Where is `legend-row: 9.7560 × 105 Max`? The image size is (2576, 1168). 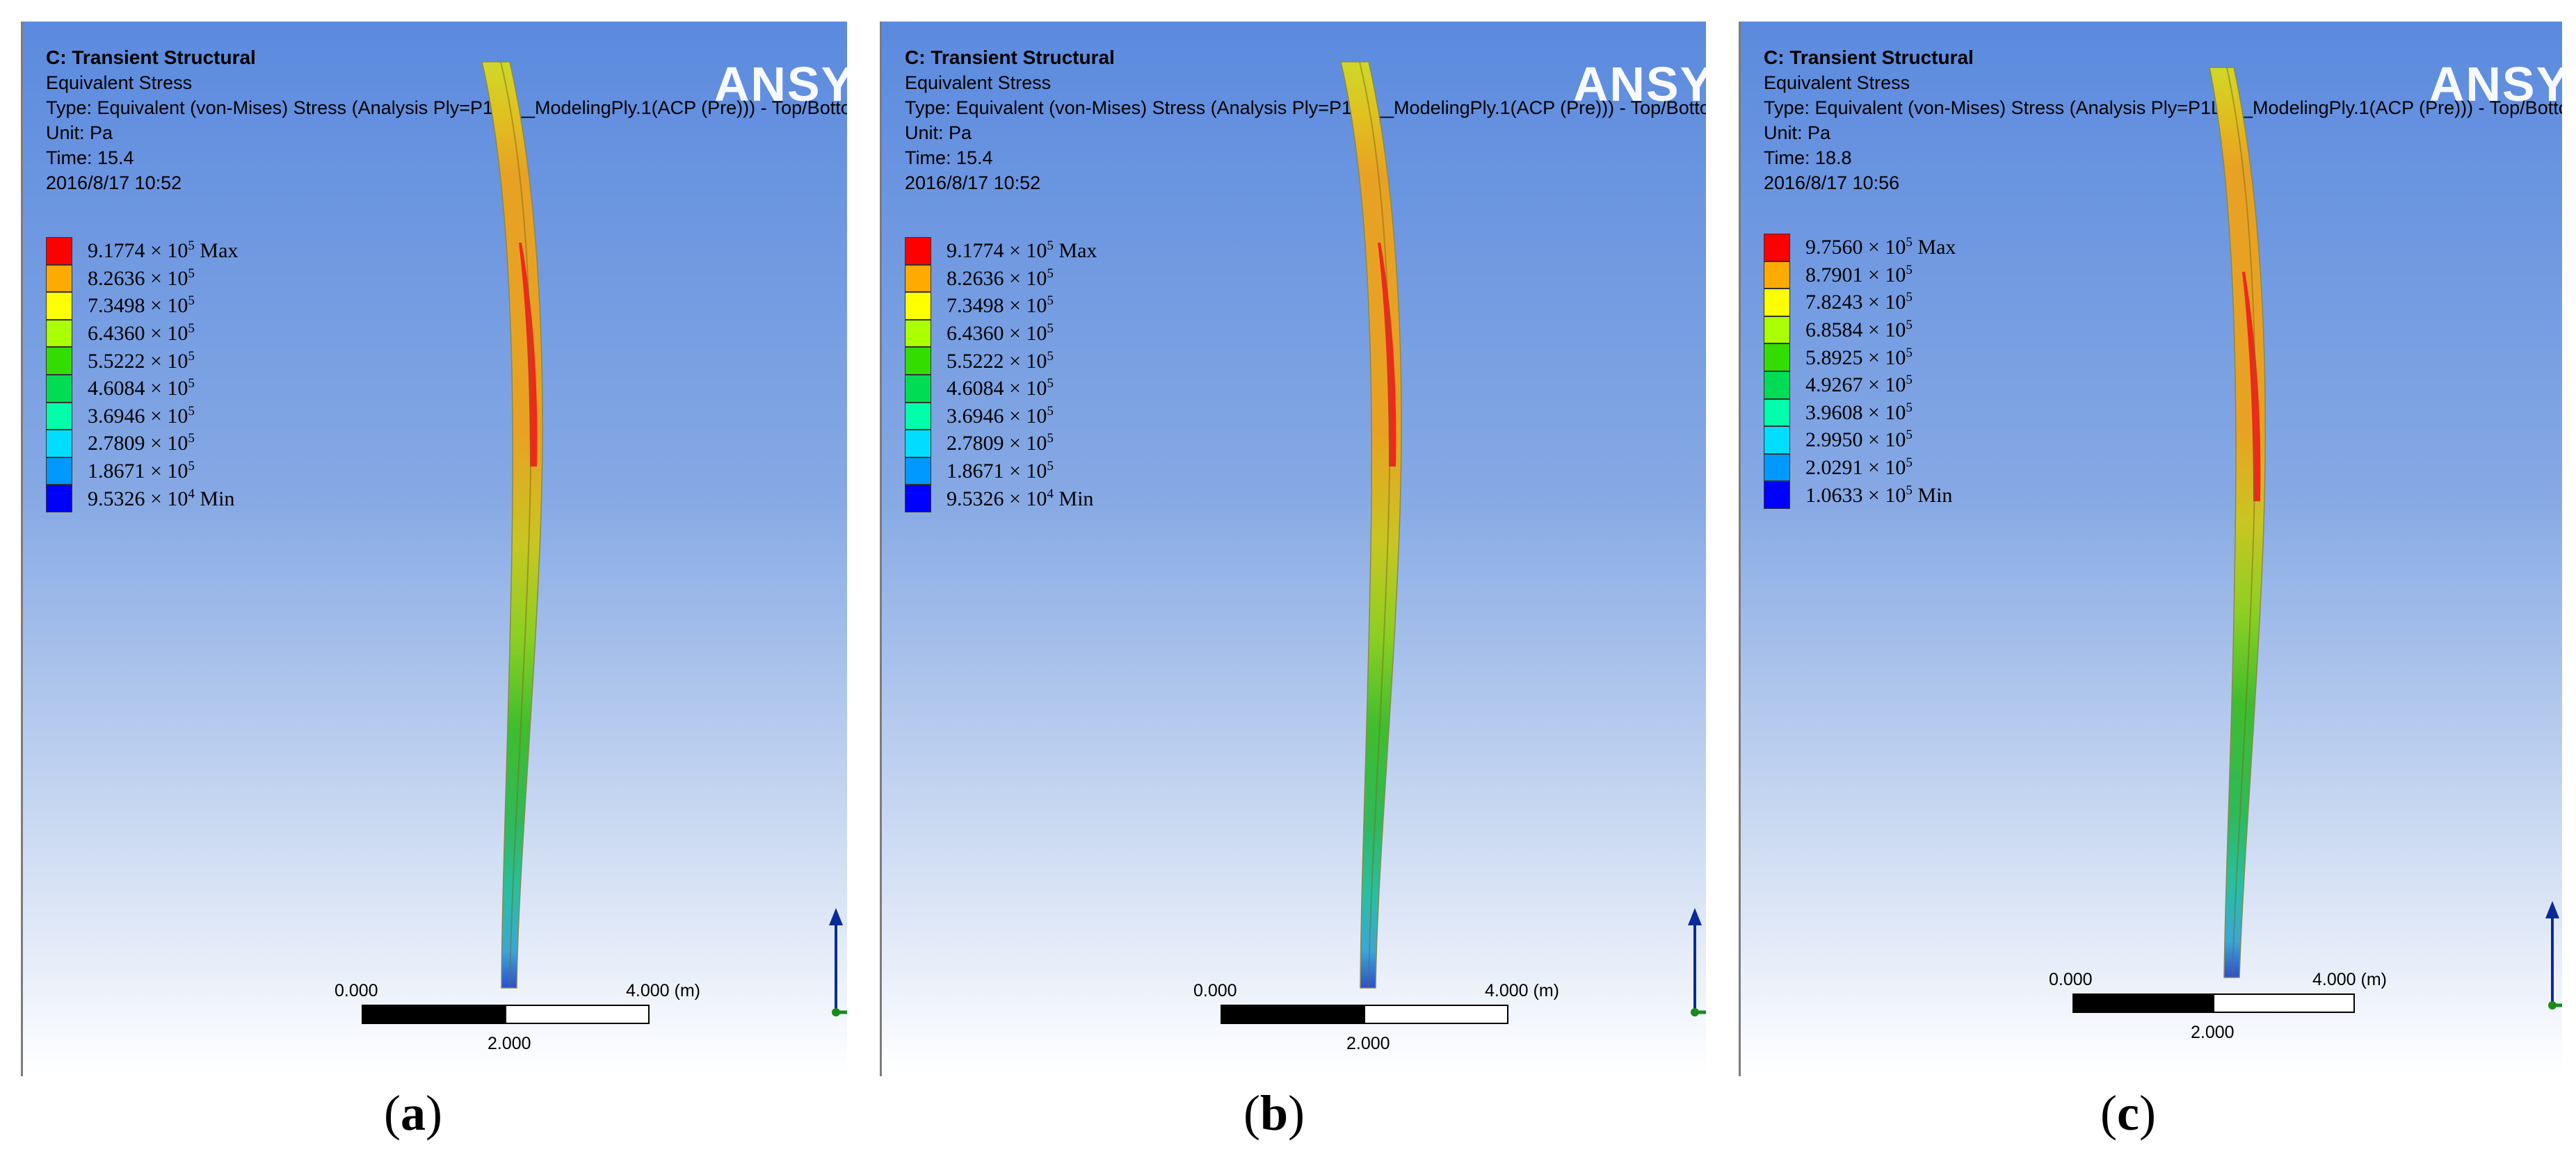
legend-row: 9.7560 × 105 Max is located at coordinates (1860, 247).